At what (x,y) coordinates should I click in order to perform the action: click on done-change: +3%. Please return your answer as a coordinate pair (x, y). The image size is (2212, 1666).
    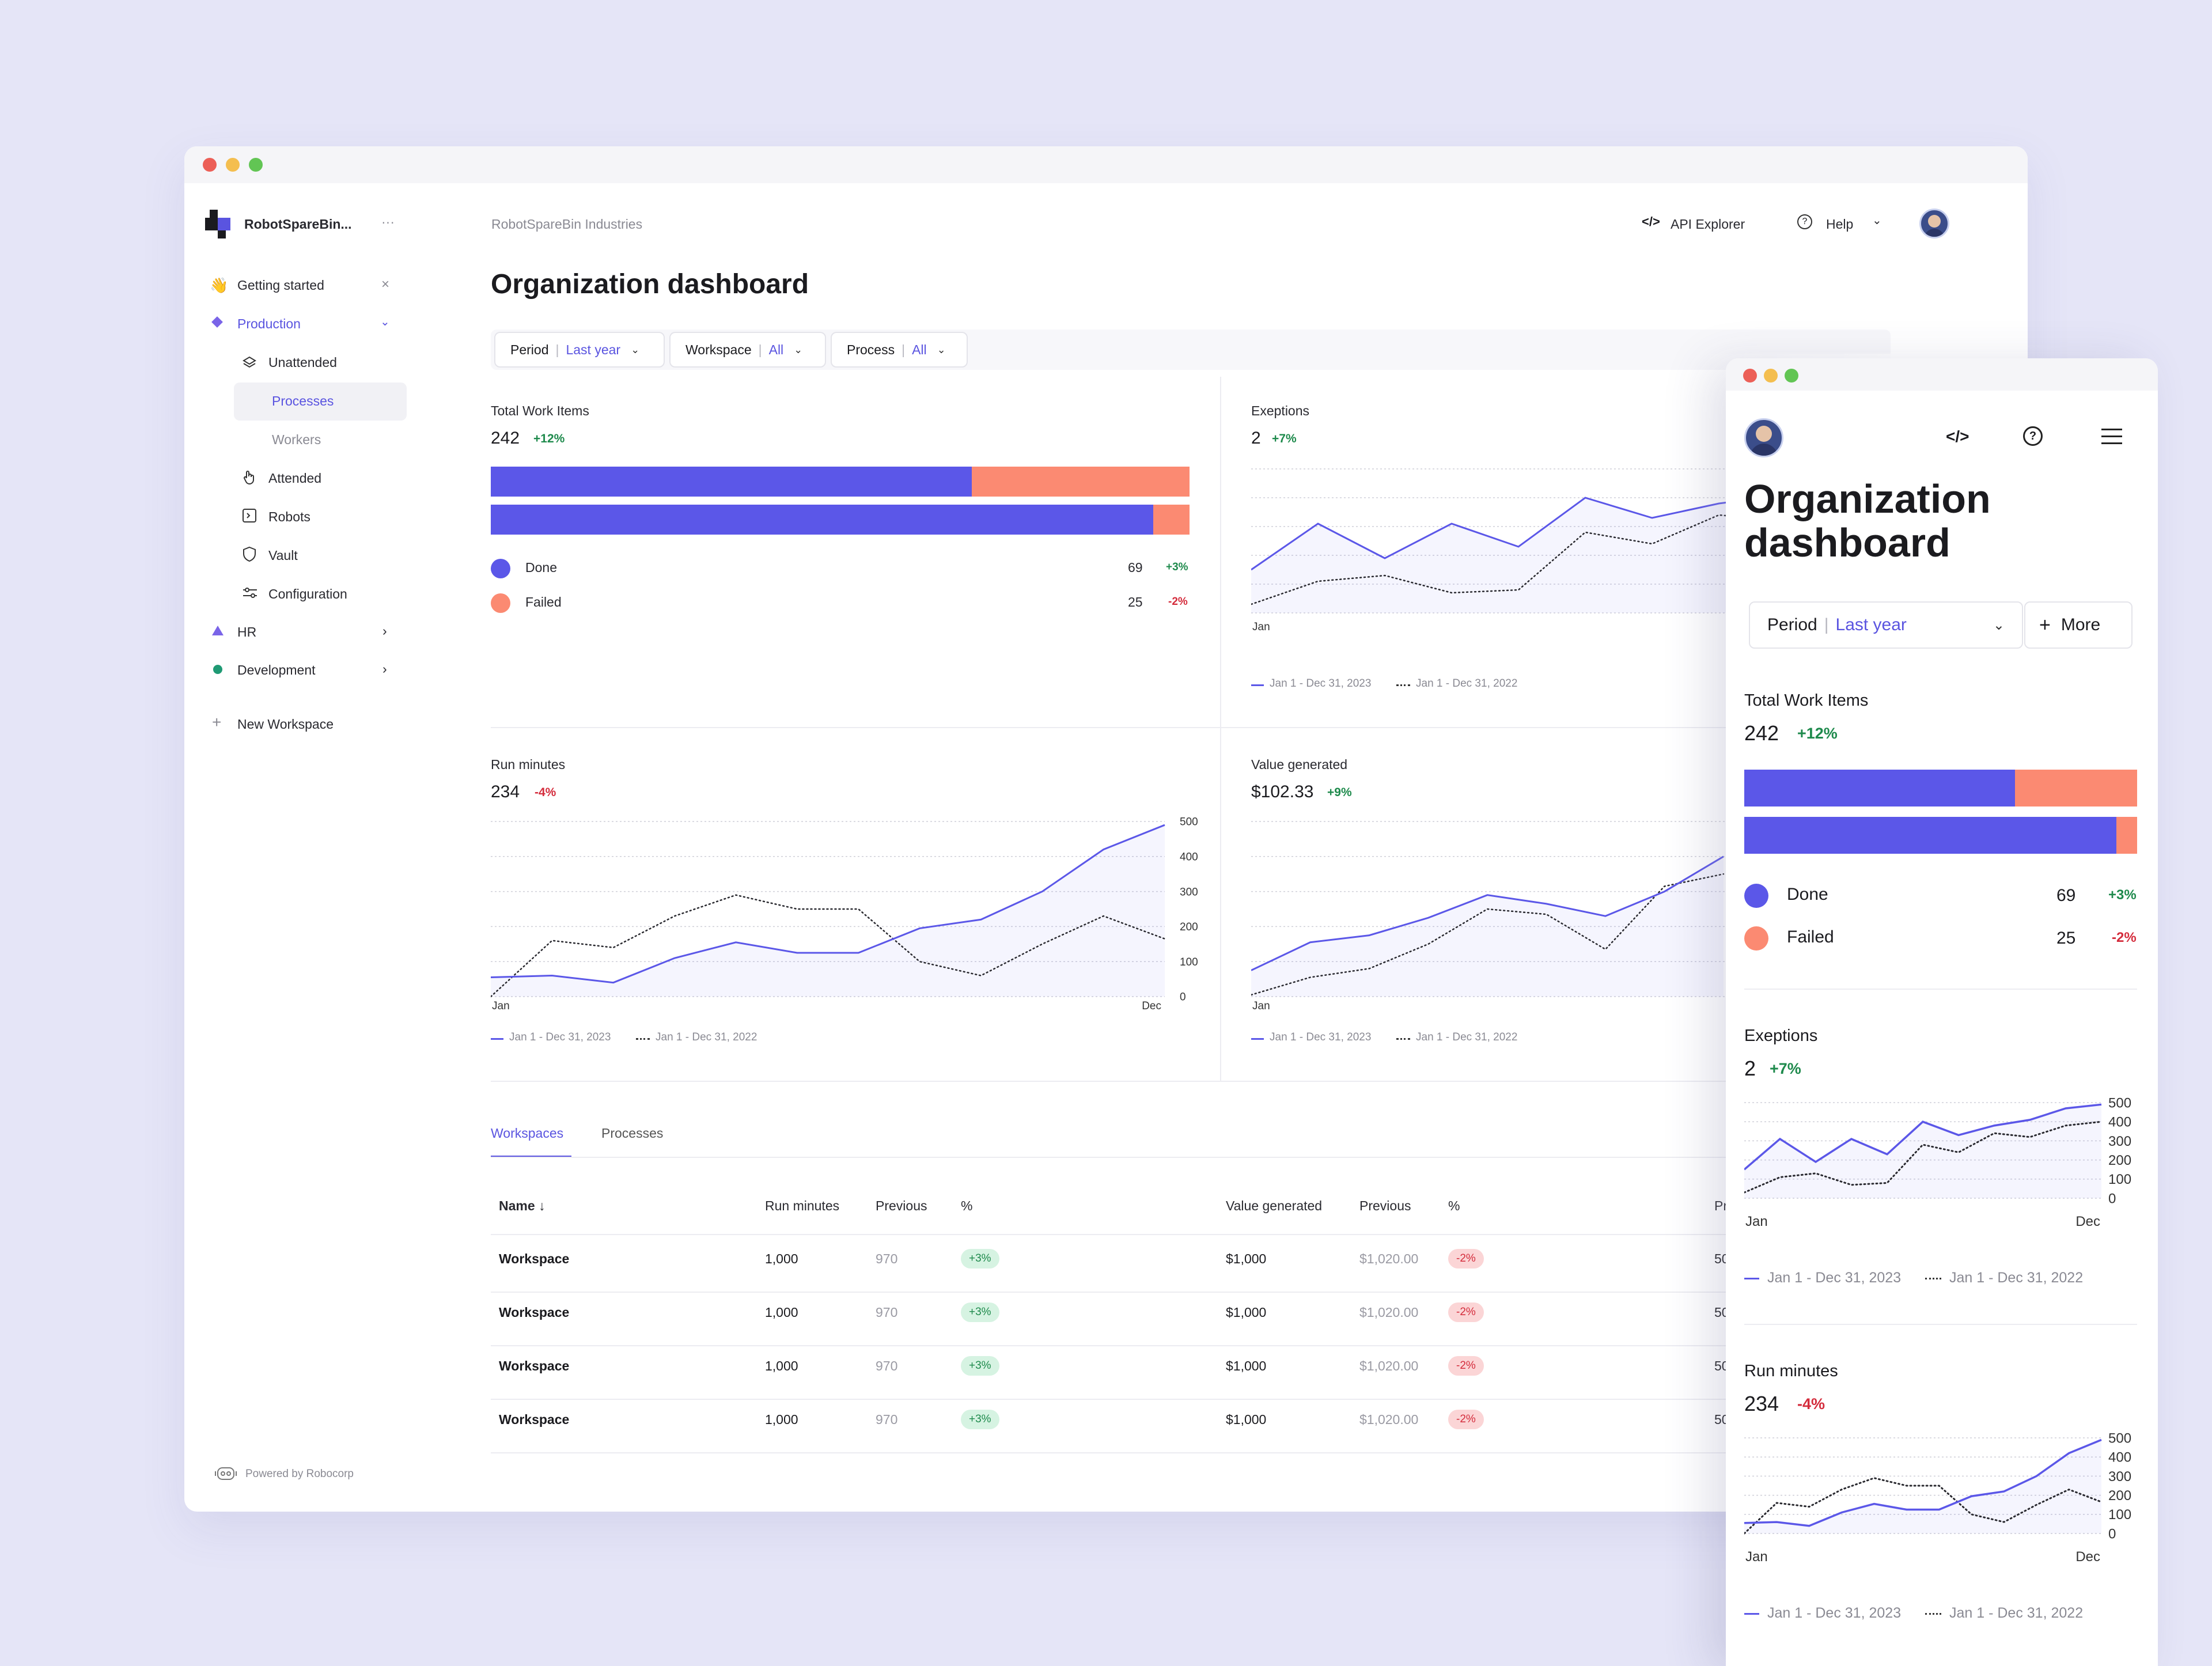
    Looking at the image, I should click on (1177, 567).